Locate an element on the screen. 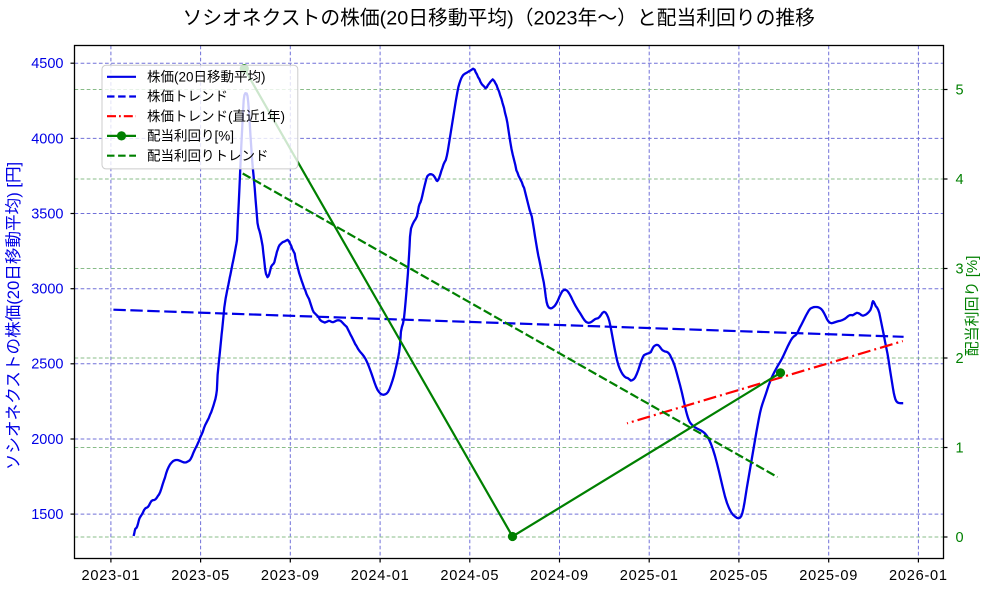 This screenshot has height=598, width=989. svg-text: 5 is located at coordinates (960, 90).